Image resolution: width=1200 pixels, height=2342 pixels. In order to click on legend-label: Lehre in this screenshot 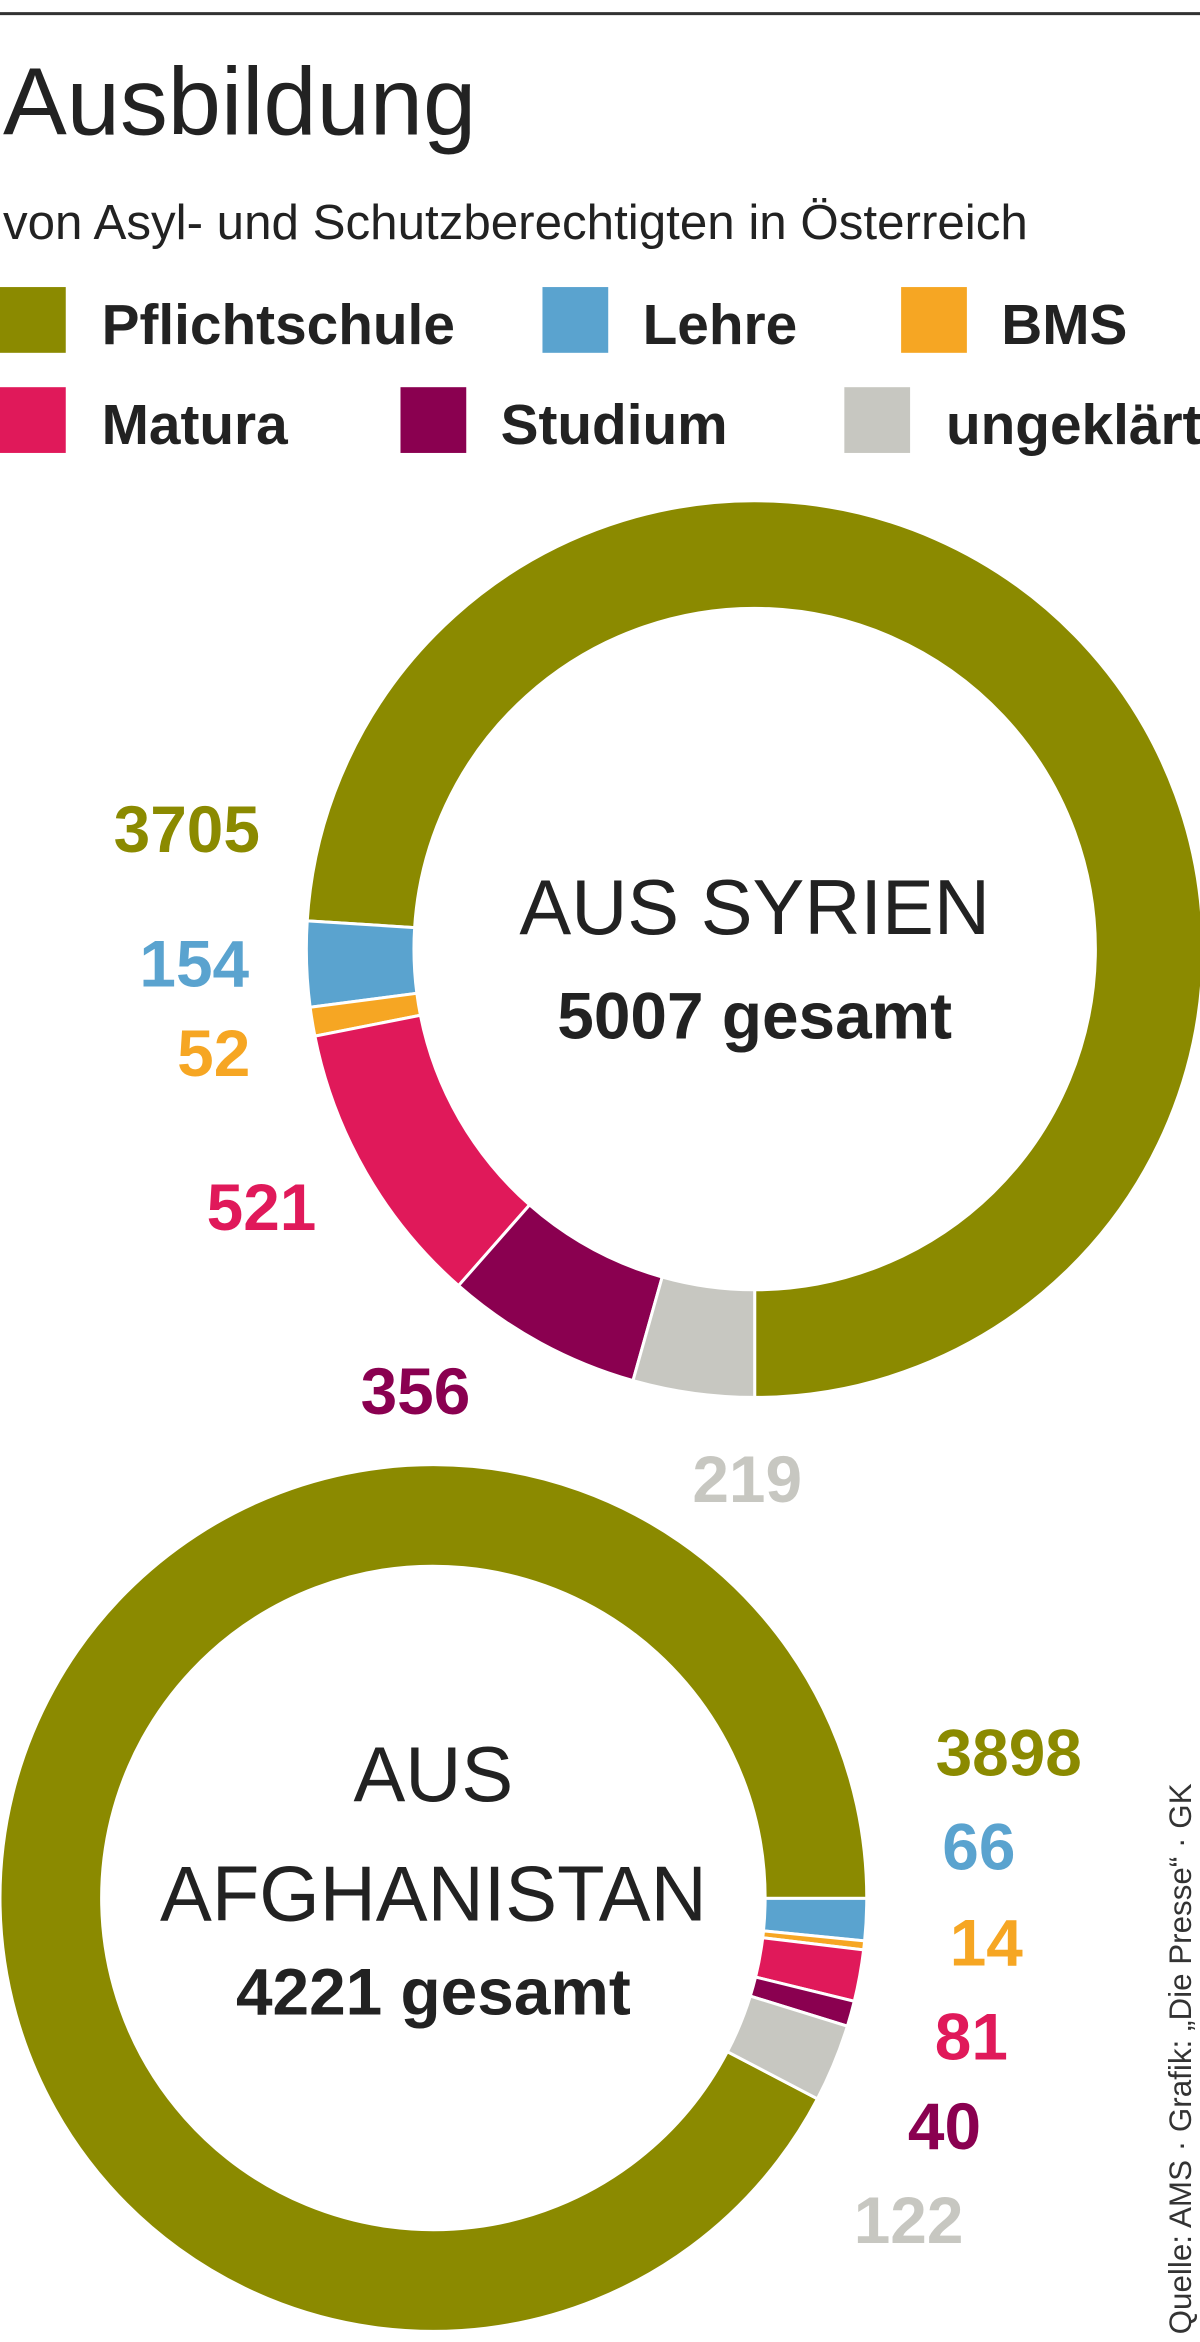, I will do `click(720, 325)`.